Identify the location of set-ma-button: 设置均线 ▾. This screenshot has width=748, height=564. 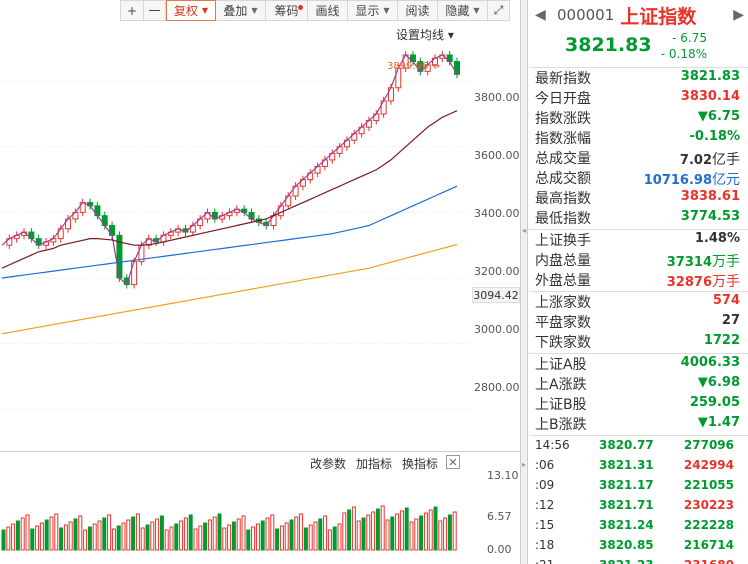
(425, 35).